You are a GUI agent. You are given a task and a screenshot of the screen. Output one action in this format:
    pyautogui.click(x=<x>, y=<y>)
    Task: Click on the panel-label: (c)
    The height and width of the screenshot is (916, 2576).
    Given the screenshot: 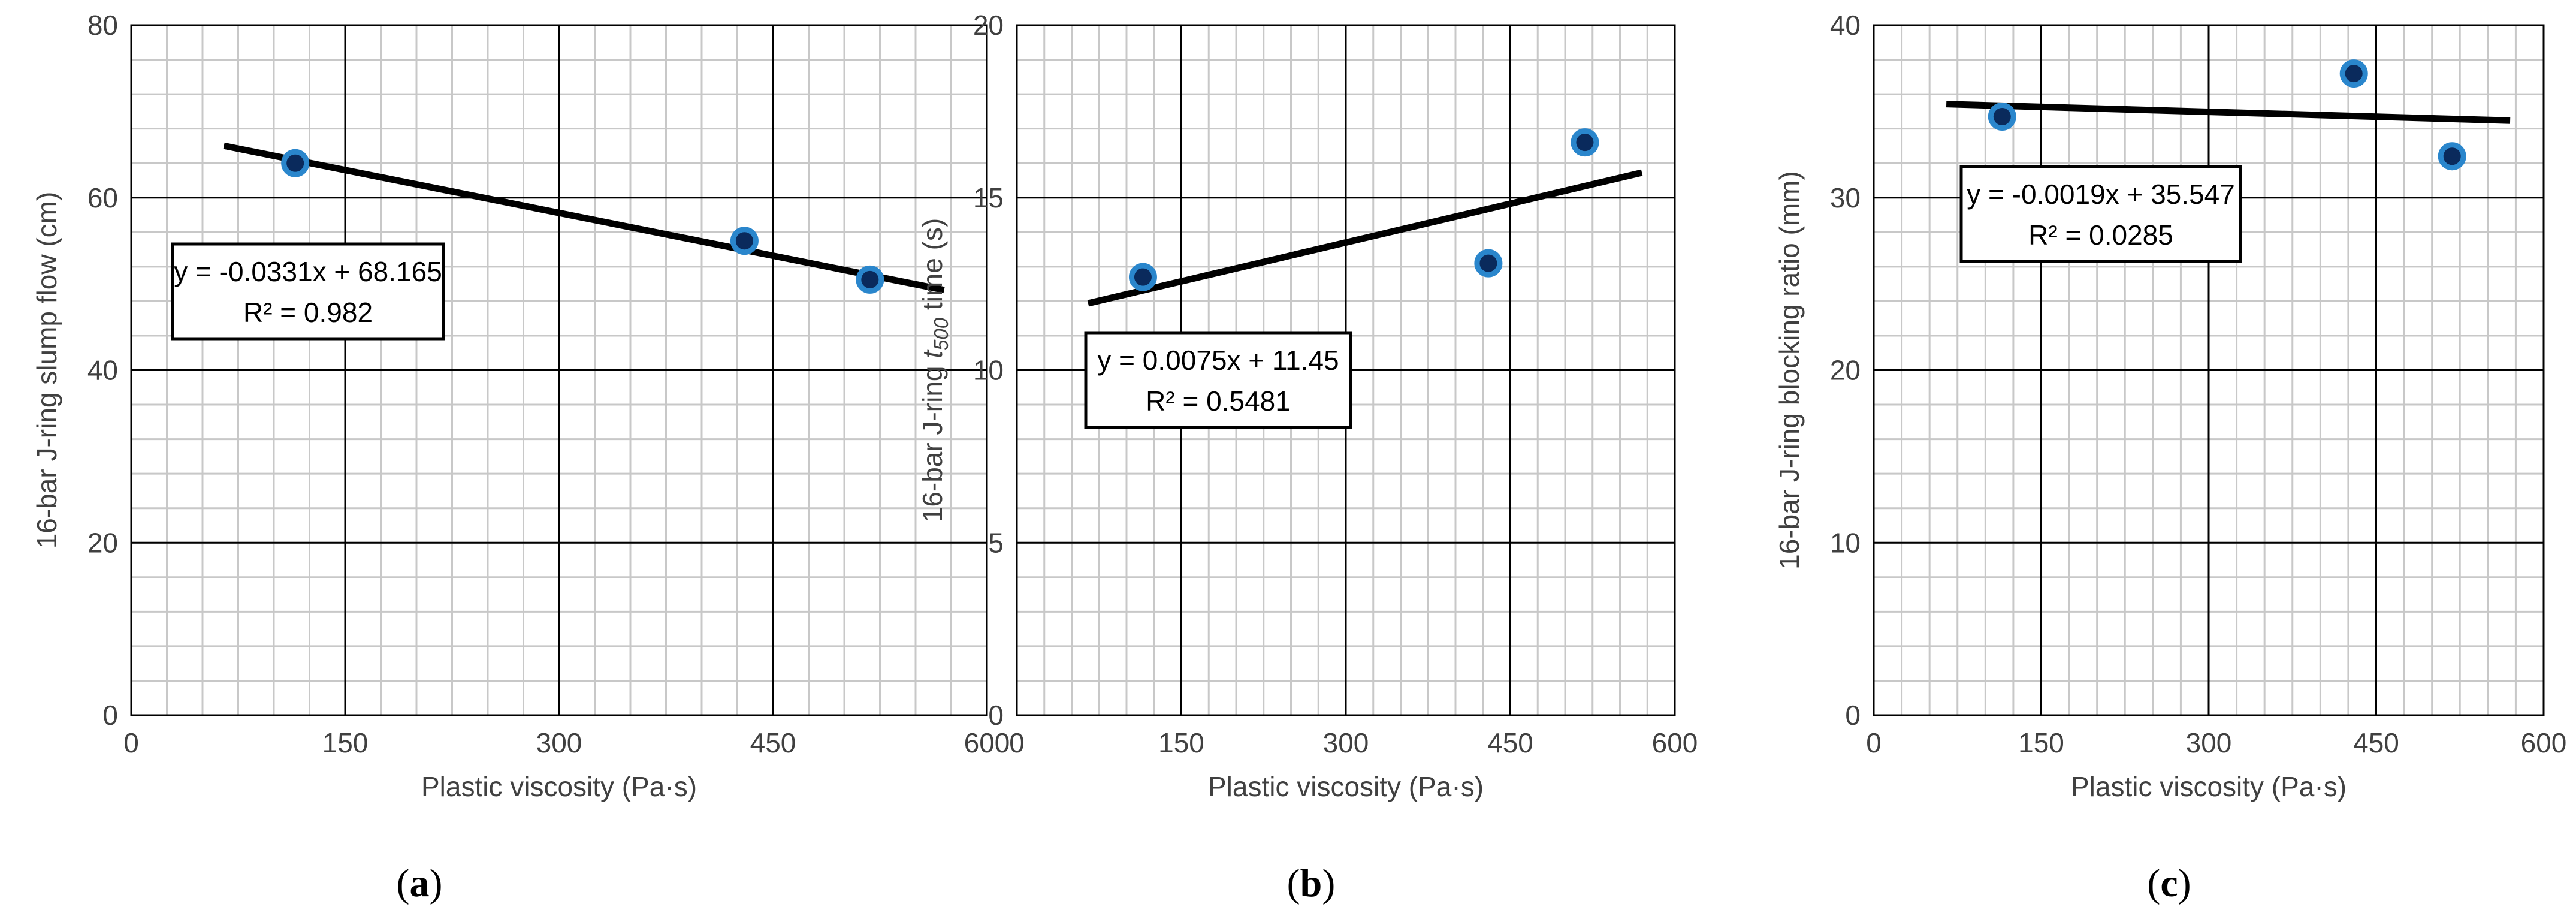 What is the action you would take?
    pyautogui.click(x=2169, y=883)
    